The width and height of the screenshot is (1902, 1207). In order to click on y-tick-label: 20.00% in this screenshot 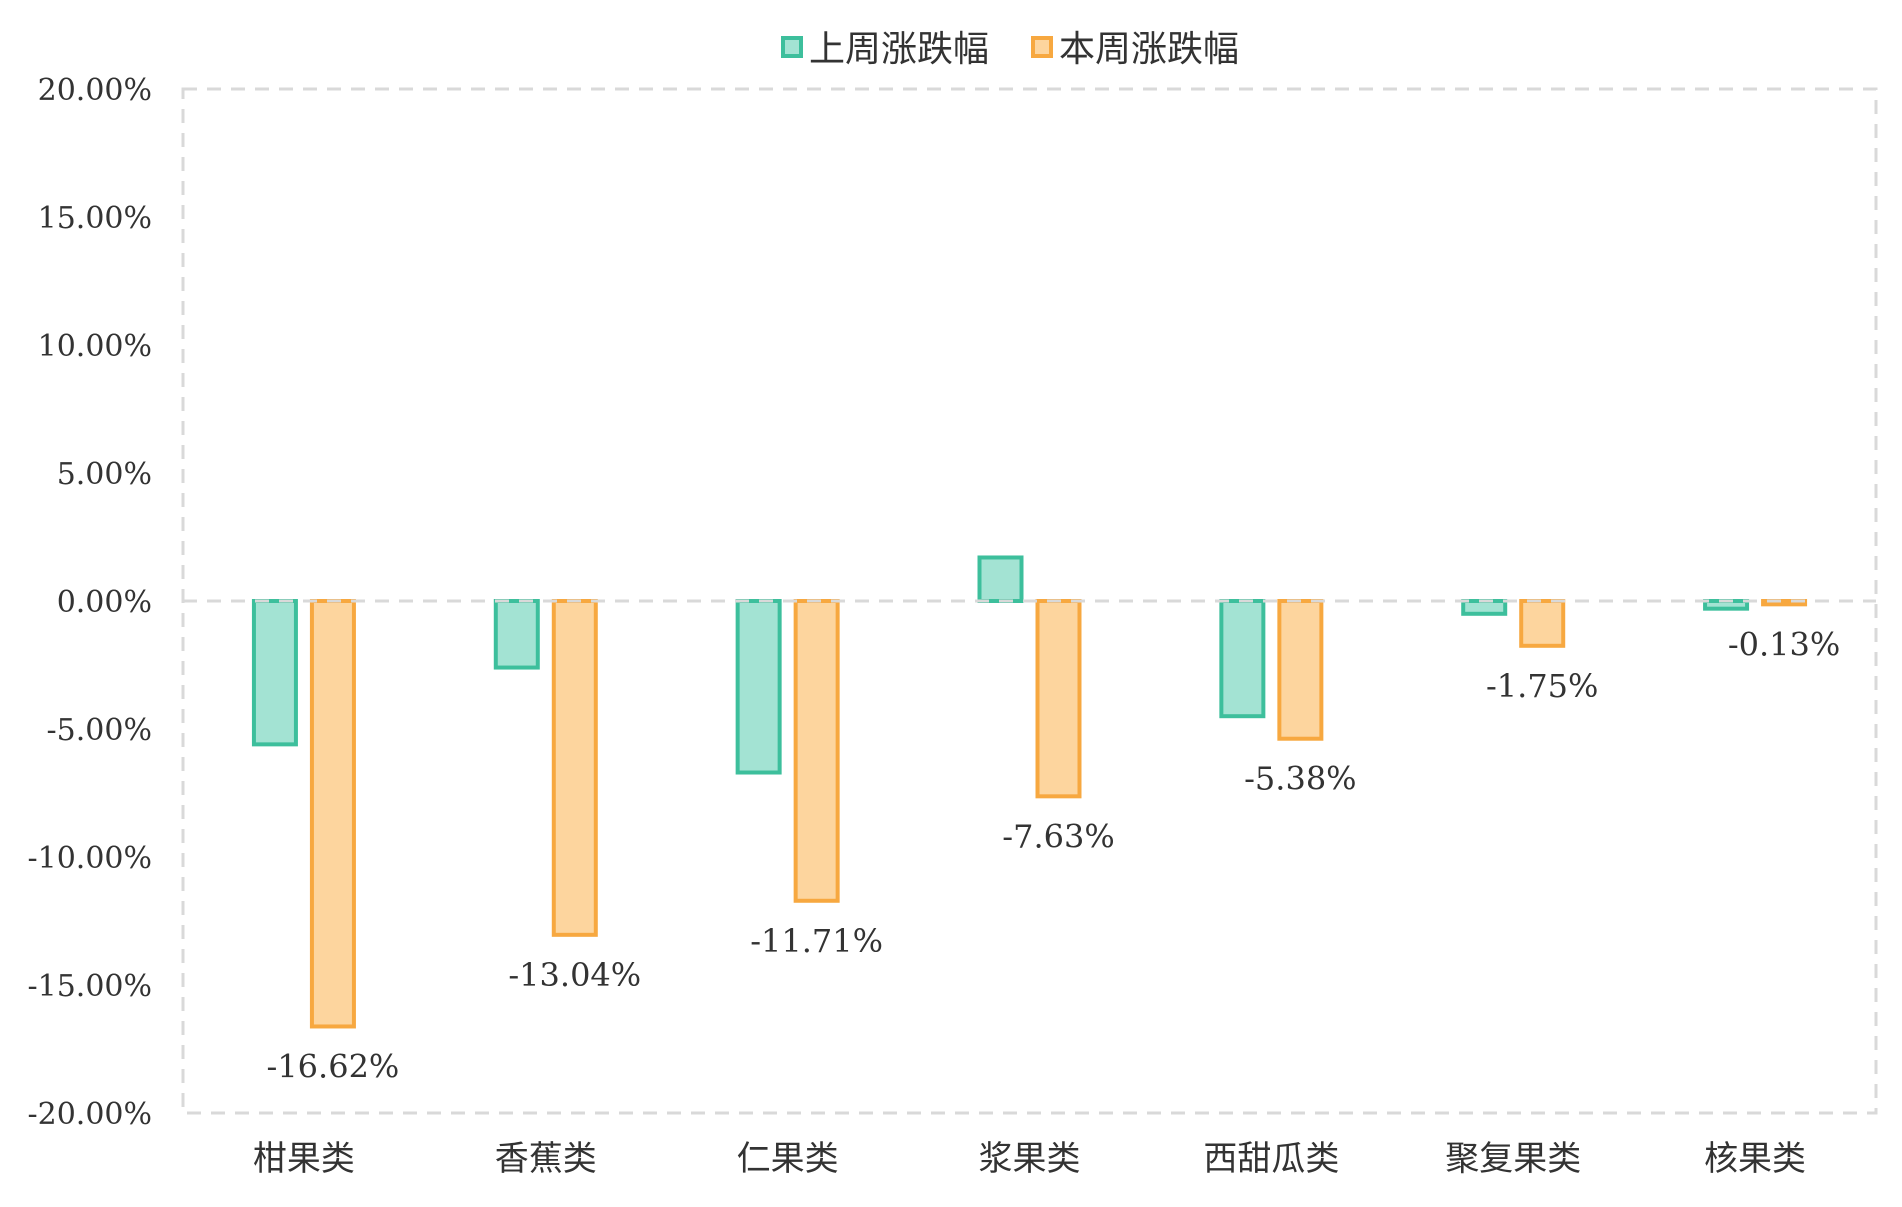, I will do `click(95, 90)`.